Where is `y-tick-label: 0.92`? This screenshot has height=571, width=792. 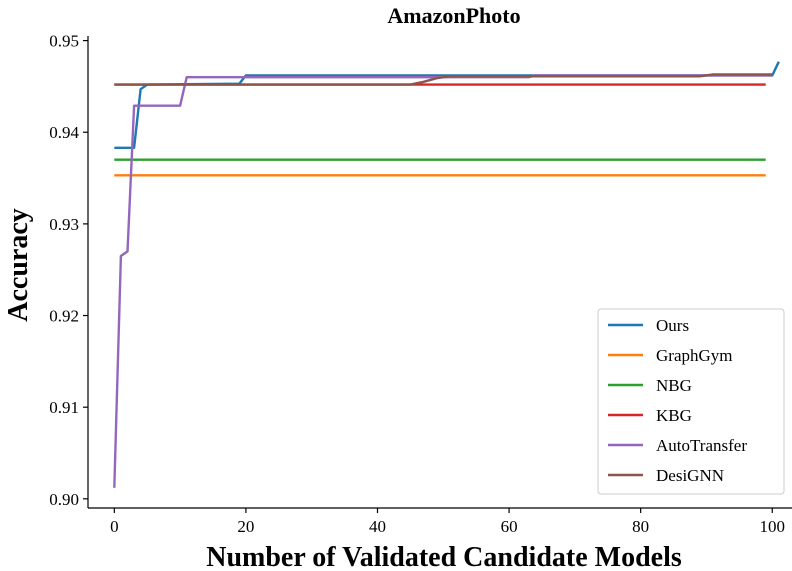
y-tick-label: 0.92 is located at coordinates (64, 316).